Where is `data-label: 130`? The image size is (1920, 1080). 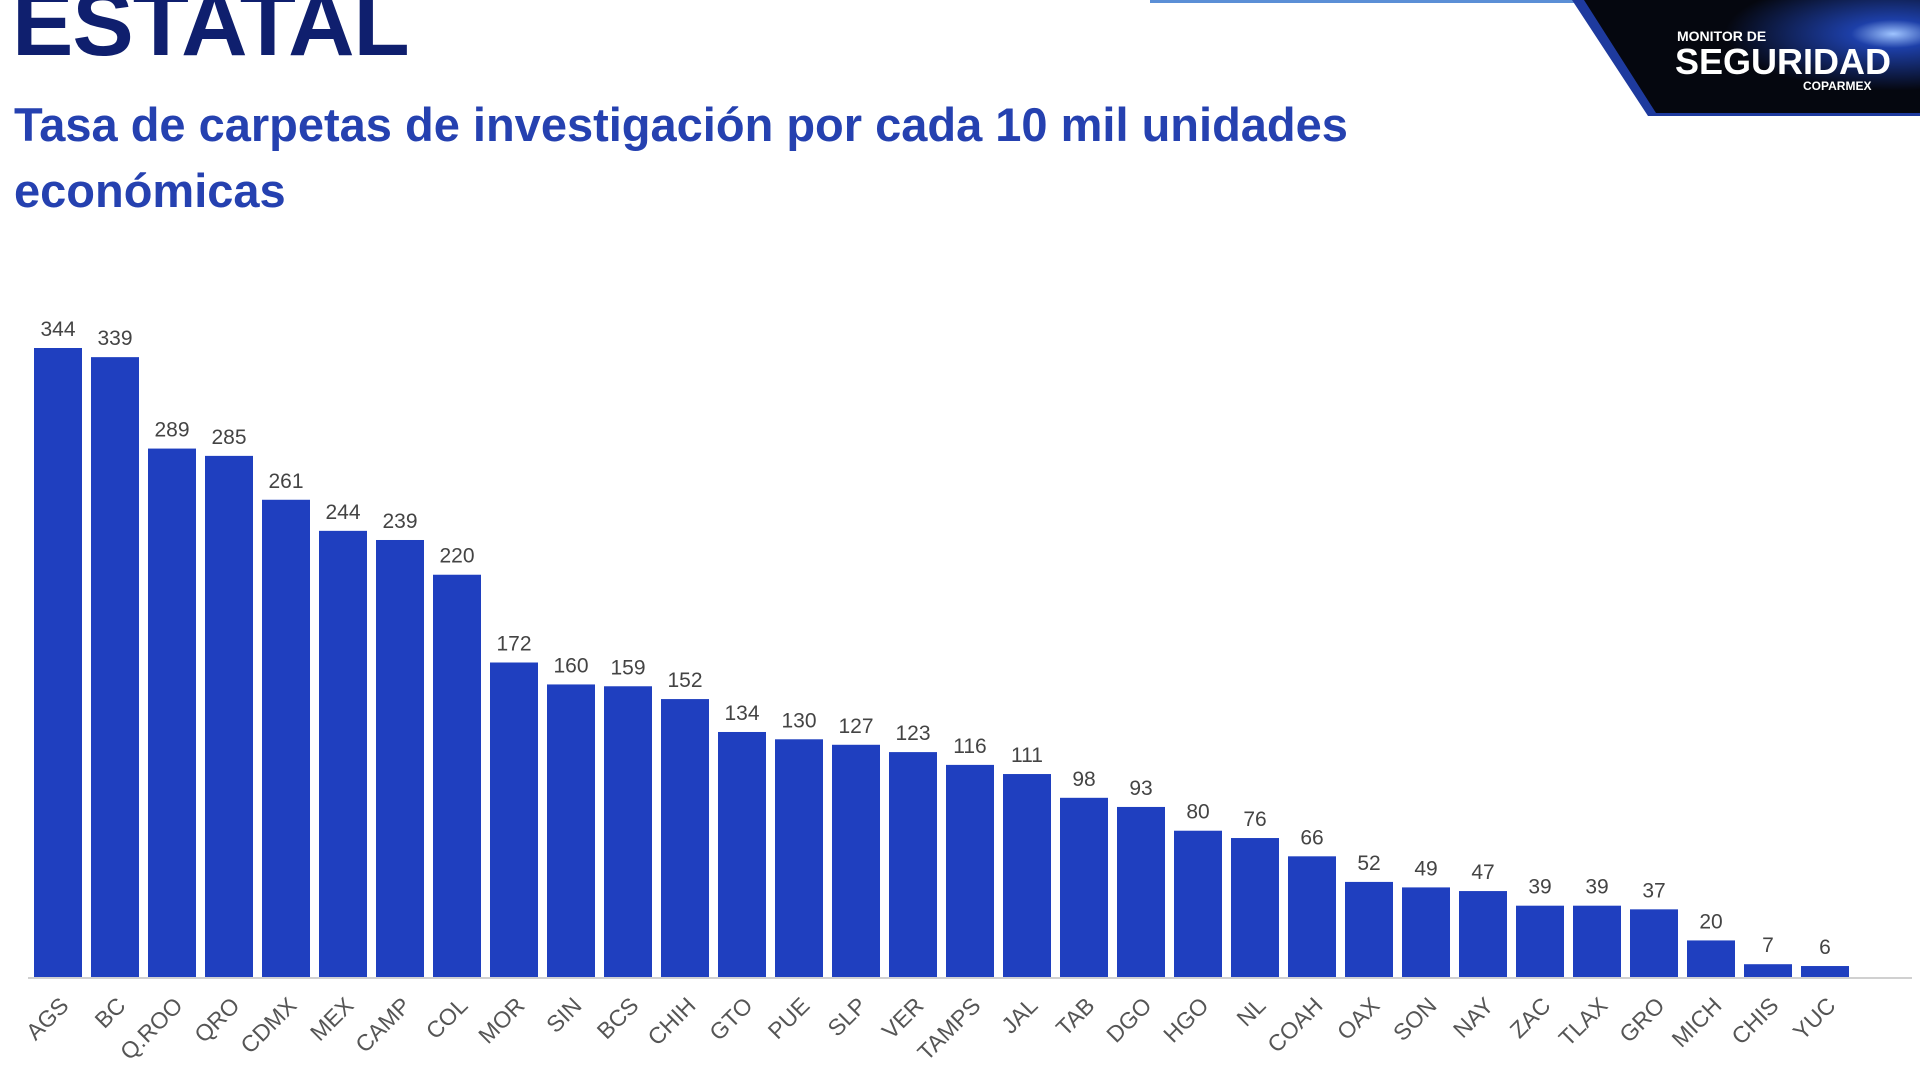 data-label: 130 is located at coordinates (798, 720).